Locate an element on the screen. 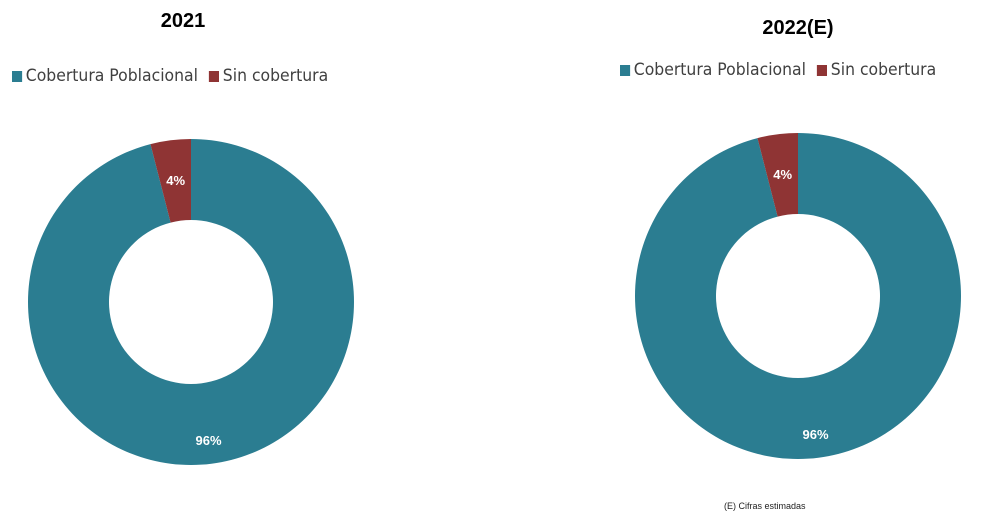  chart-title: 2021 is located at coordinates (183, 21).